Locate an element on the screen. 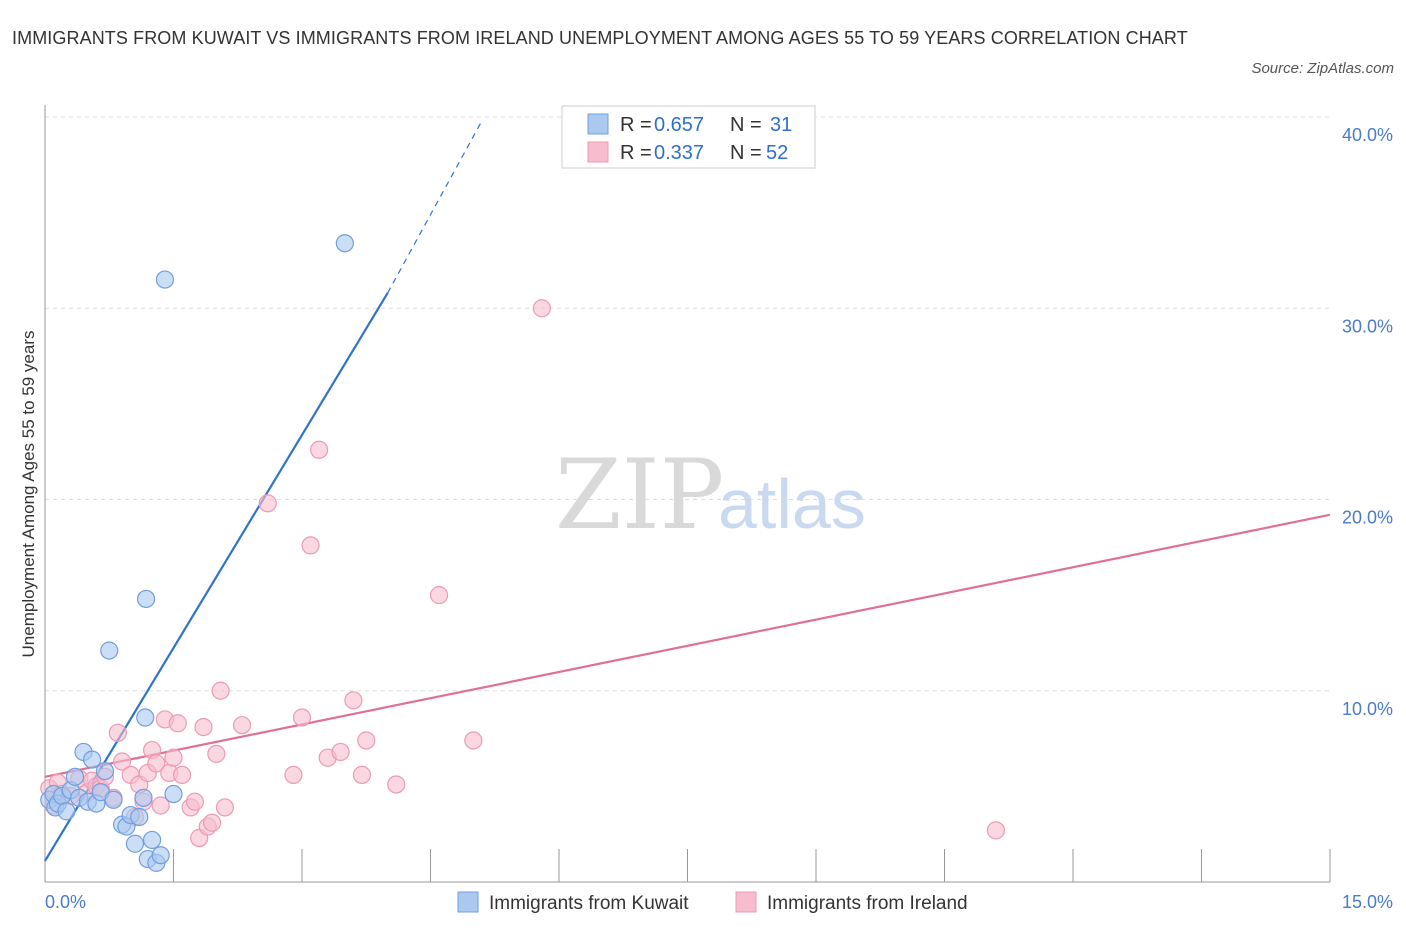 This screenshot has height=930, width=1406. series-legend-label-kuwait: Immigrants from Kuwait is located at coordinates (589, 903).